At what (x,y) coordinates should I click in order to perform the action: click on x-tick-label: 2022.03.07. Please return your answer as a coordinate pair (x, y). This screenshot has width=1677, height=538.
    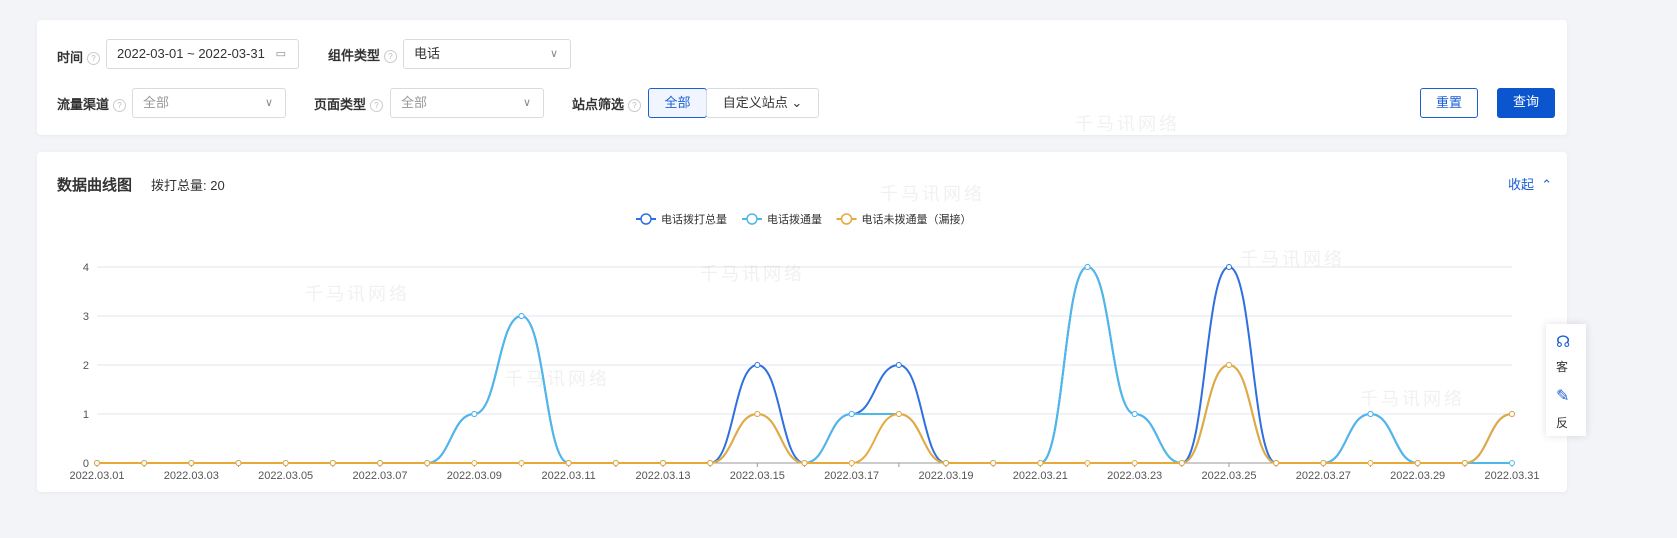
    Looking at the image, I should click on (379, 476).